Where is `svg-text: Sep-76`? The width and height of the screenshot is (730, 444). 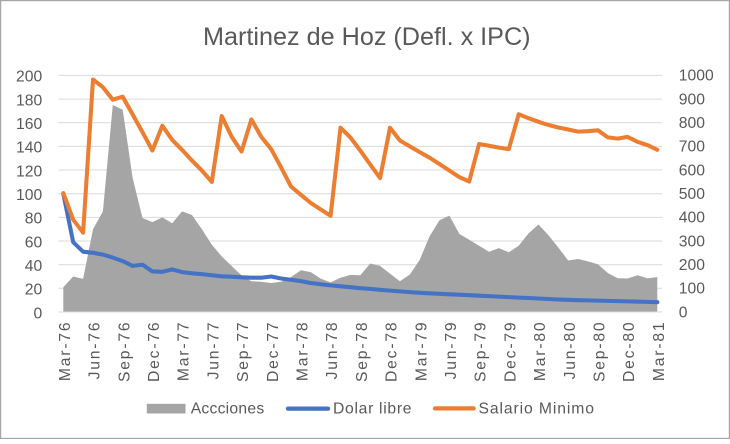
svg-text: Sep-76 is located at coordinates (124, 351).